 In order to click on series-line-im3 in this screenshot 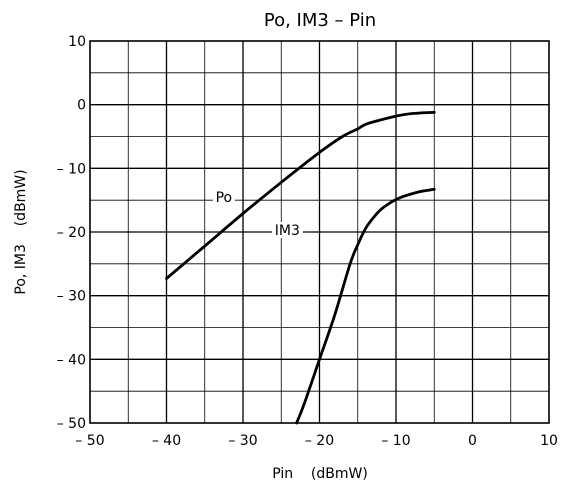, I will do `click(365, 306)`.